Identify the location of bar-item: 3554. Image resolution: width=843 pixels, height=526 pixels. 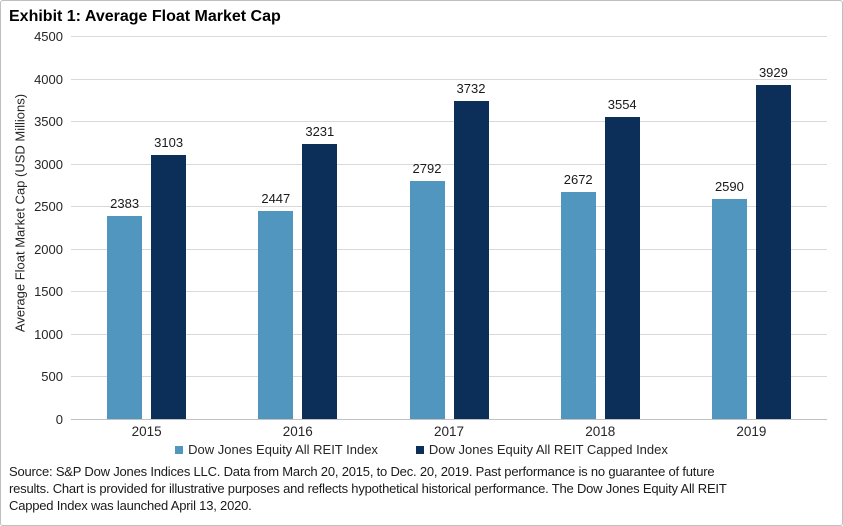
(622, 258).